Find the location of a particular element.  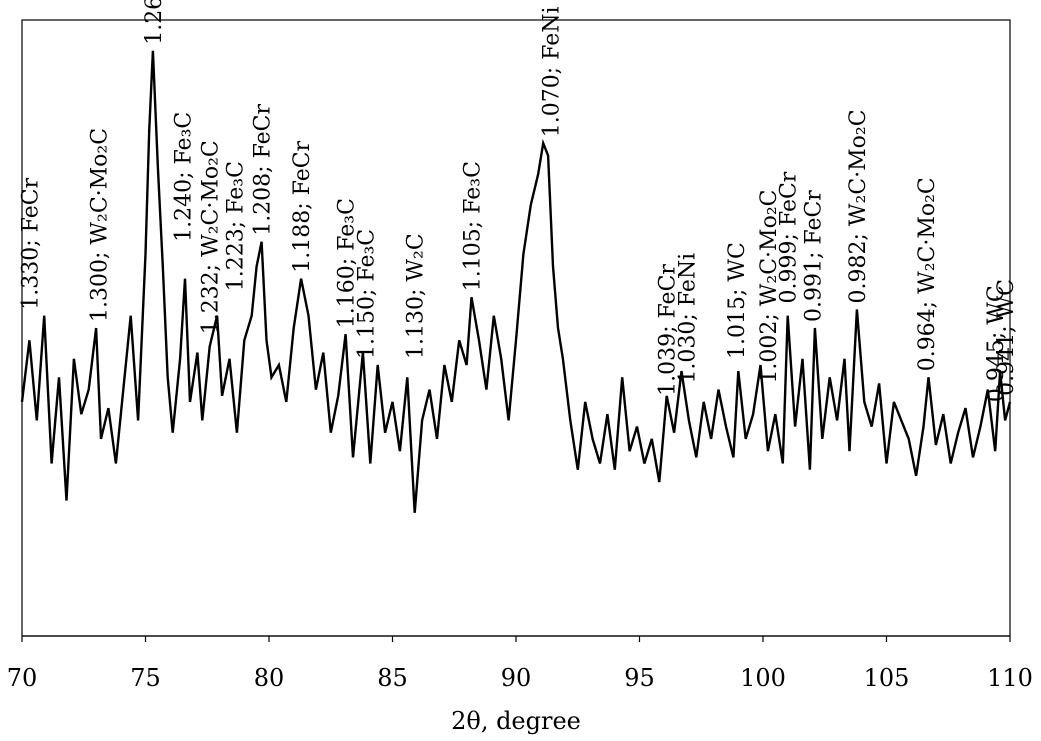

peak-label: 0.991; FeCr is located at coordinates (813, 256).